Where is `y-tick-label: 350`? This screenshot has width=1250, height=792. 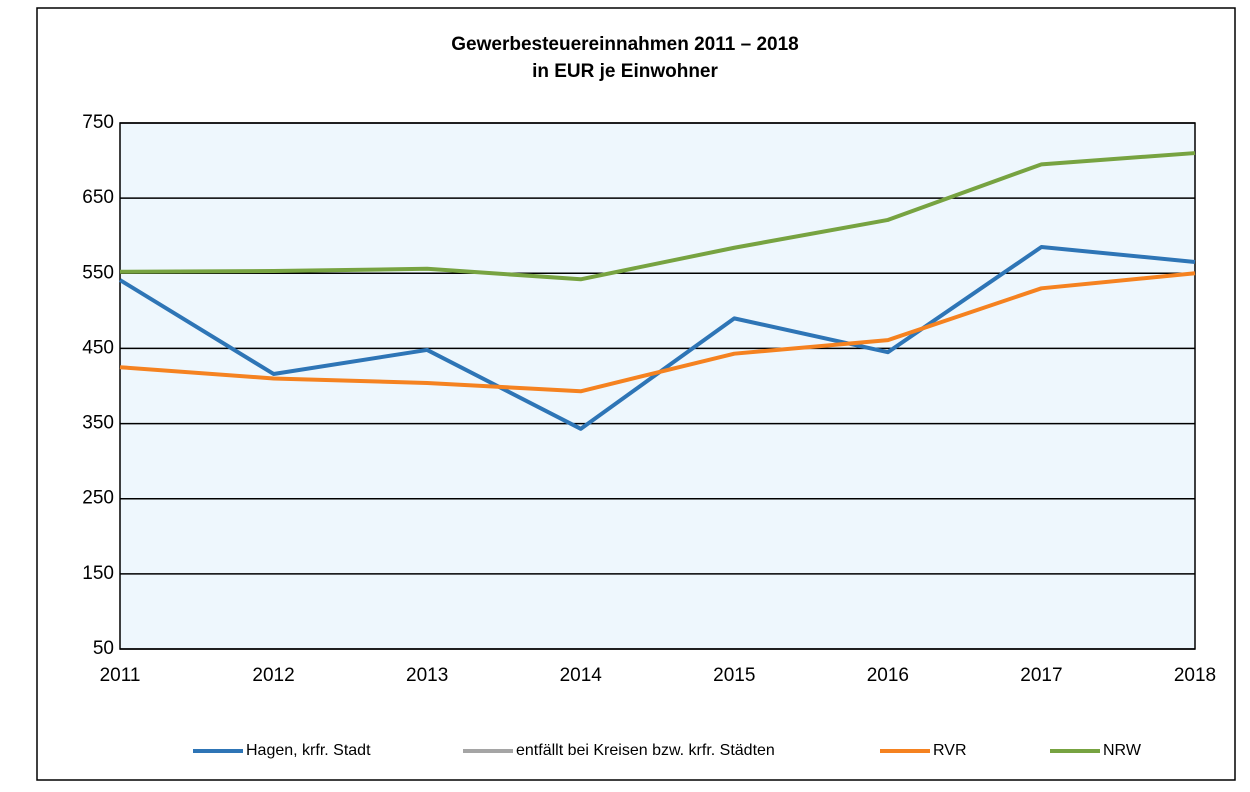 y-tick-label: 350 is located at coordinates (98, 423).